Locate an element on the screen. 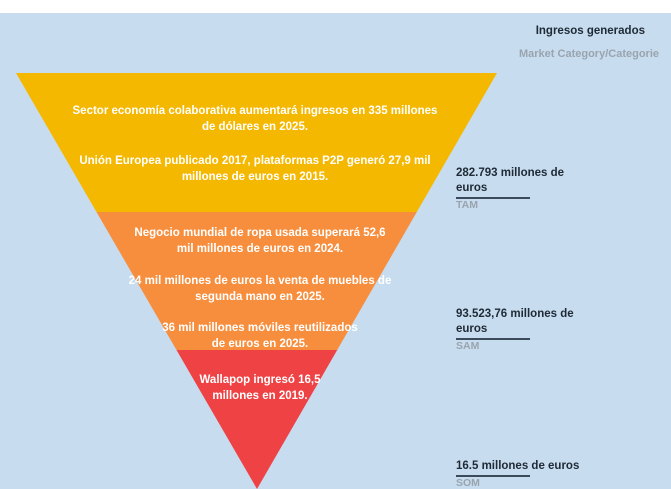 This screenshot has width=671, height=489. tam-value-line-1: 282.793 millones de is located at coordinates (510, 173).